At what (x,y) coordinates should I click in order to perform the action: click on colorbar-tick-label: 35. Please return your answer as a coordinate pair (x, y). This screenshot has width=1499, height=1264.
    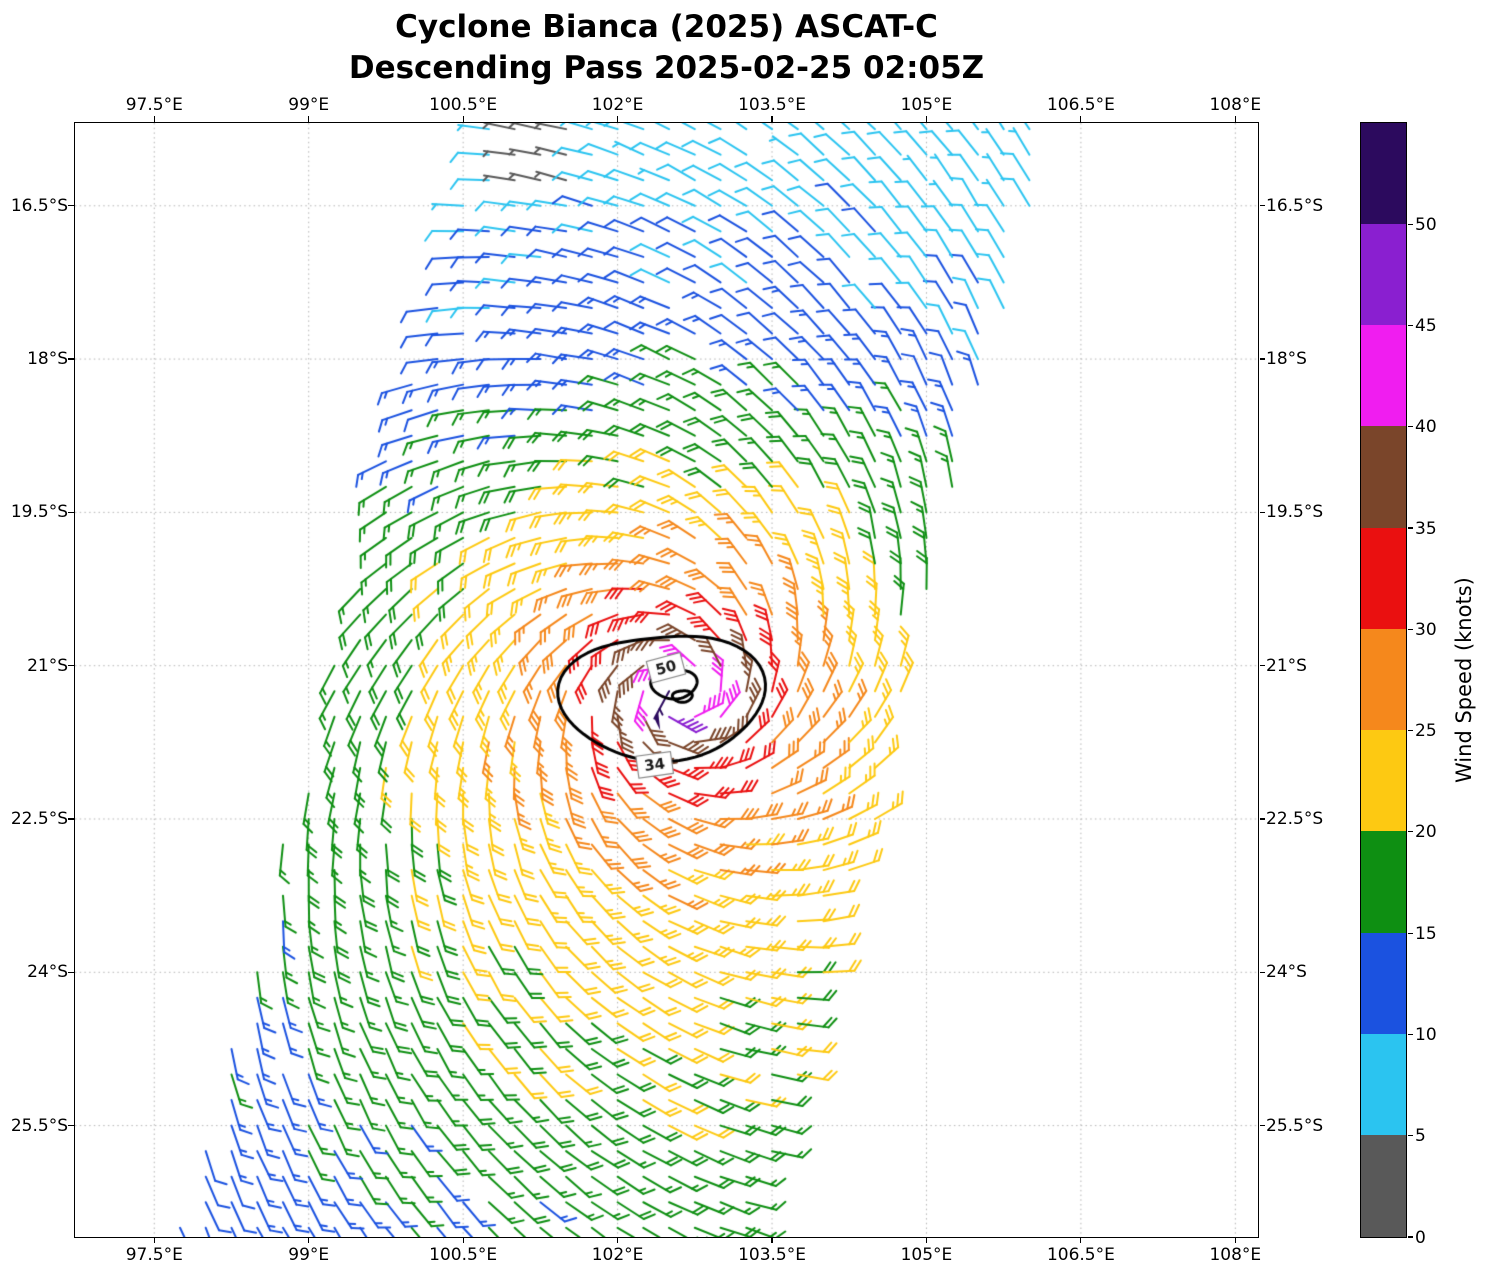
    Looking at the image, I should click on (1426, 528).